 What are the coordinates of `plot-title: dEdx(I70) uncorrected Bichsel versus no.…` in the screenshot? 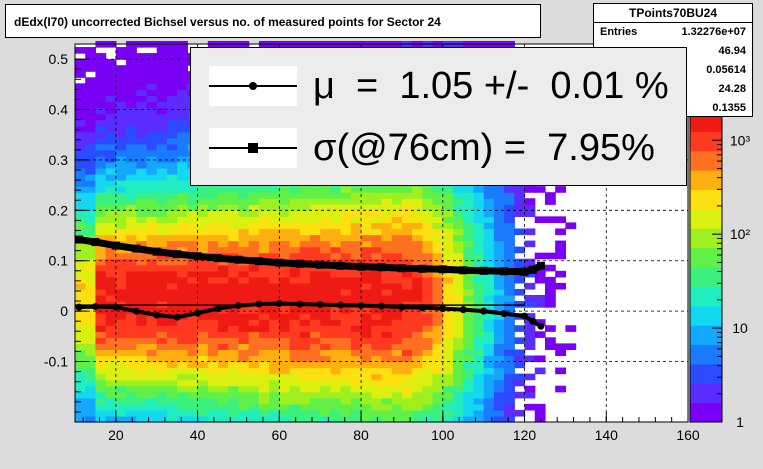 It's located at (273, 21).